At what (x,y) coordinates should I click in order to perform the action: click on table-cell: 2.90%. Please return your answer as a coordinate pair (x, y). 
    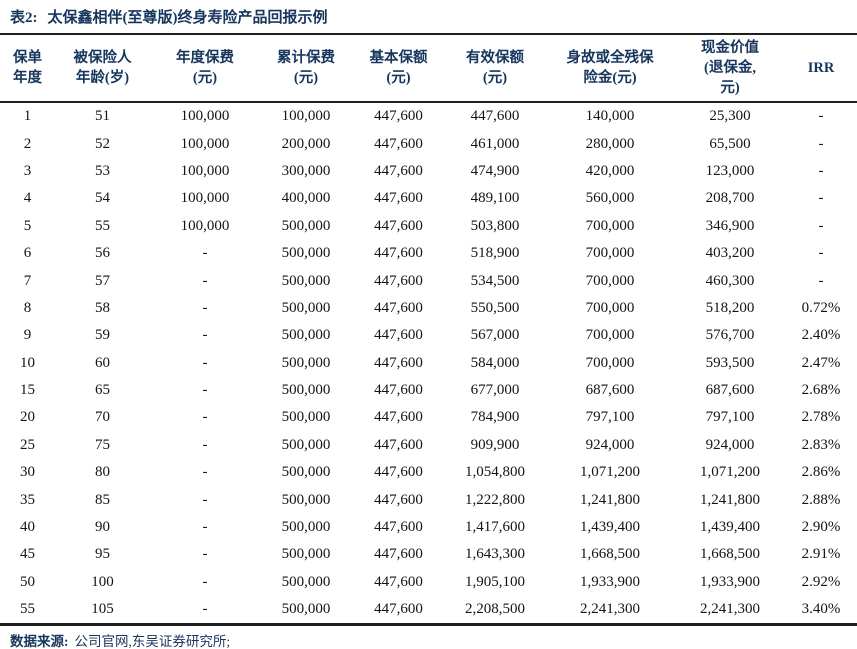
    Looking at the image, I should click on (821, 527).